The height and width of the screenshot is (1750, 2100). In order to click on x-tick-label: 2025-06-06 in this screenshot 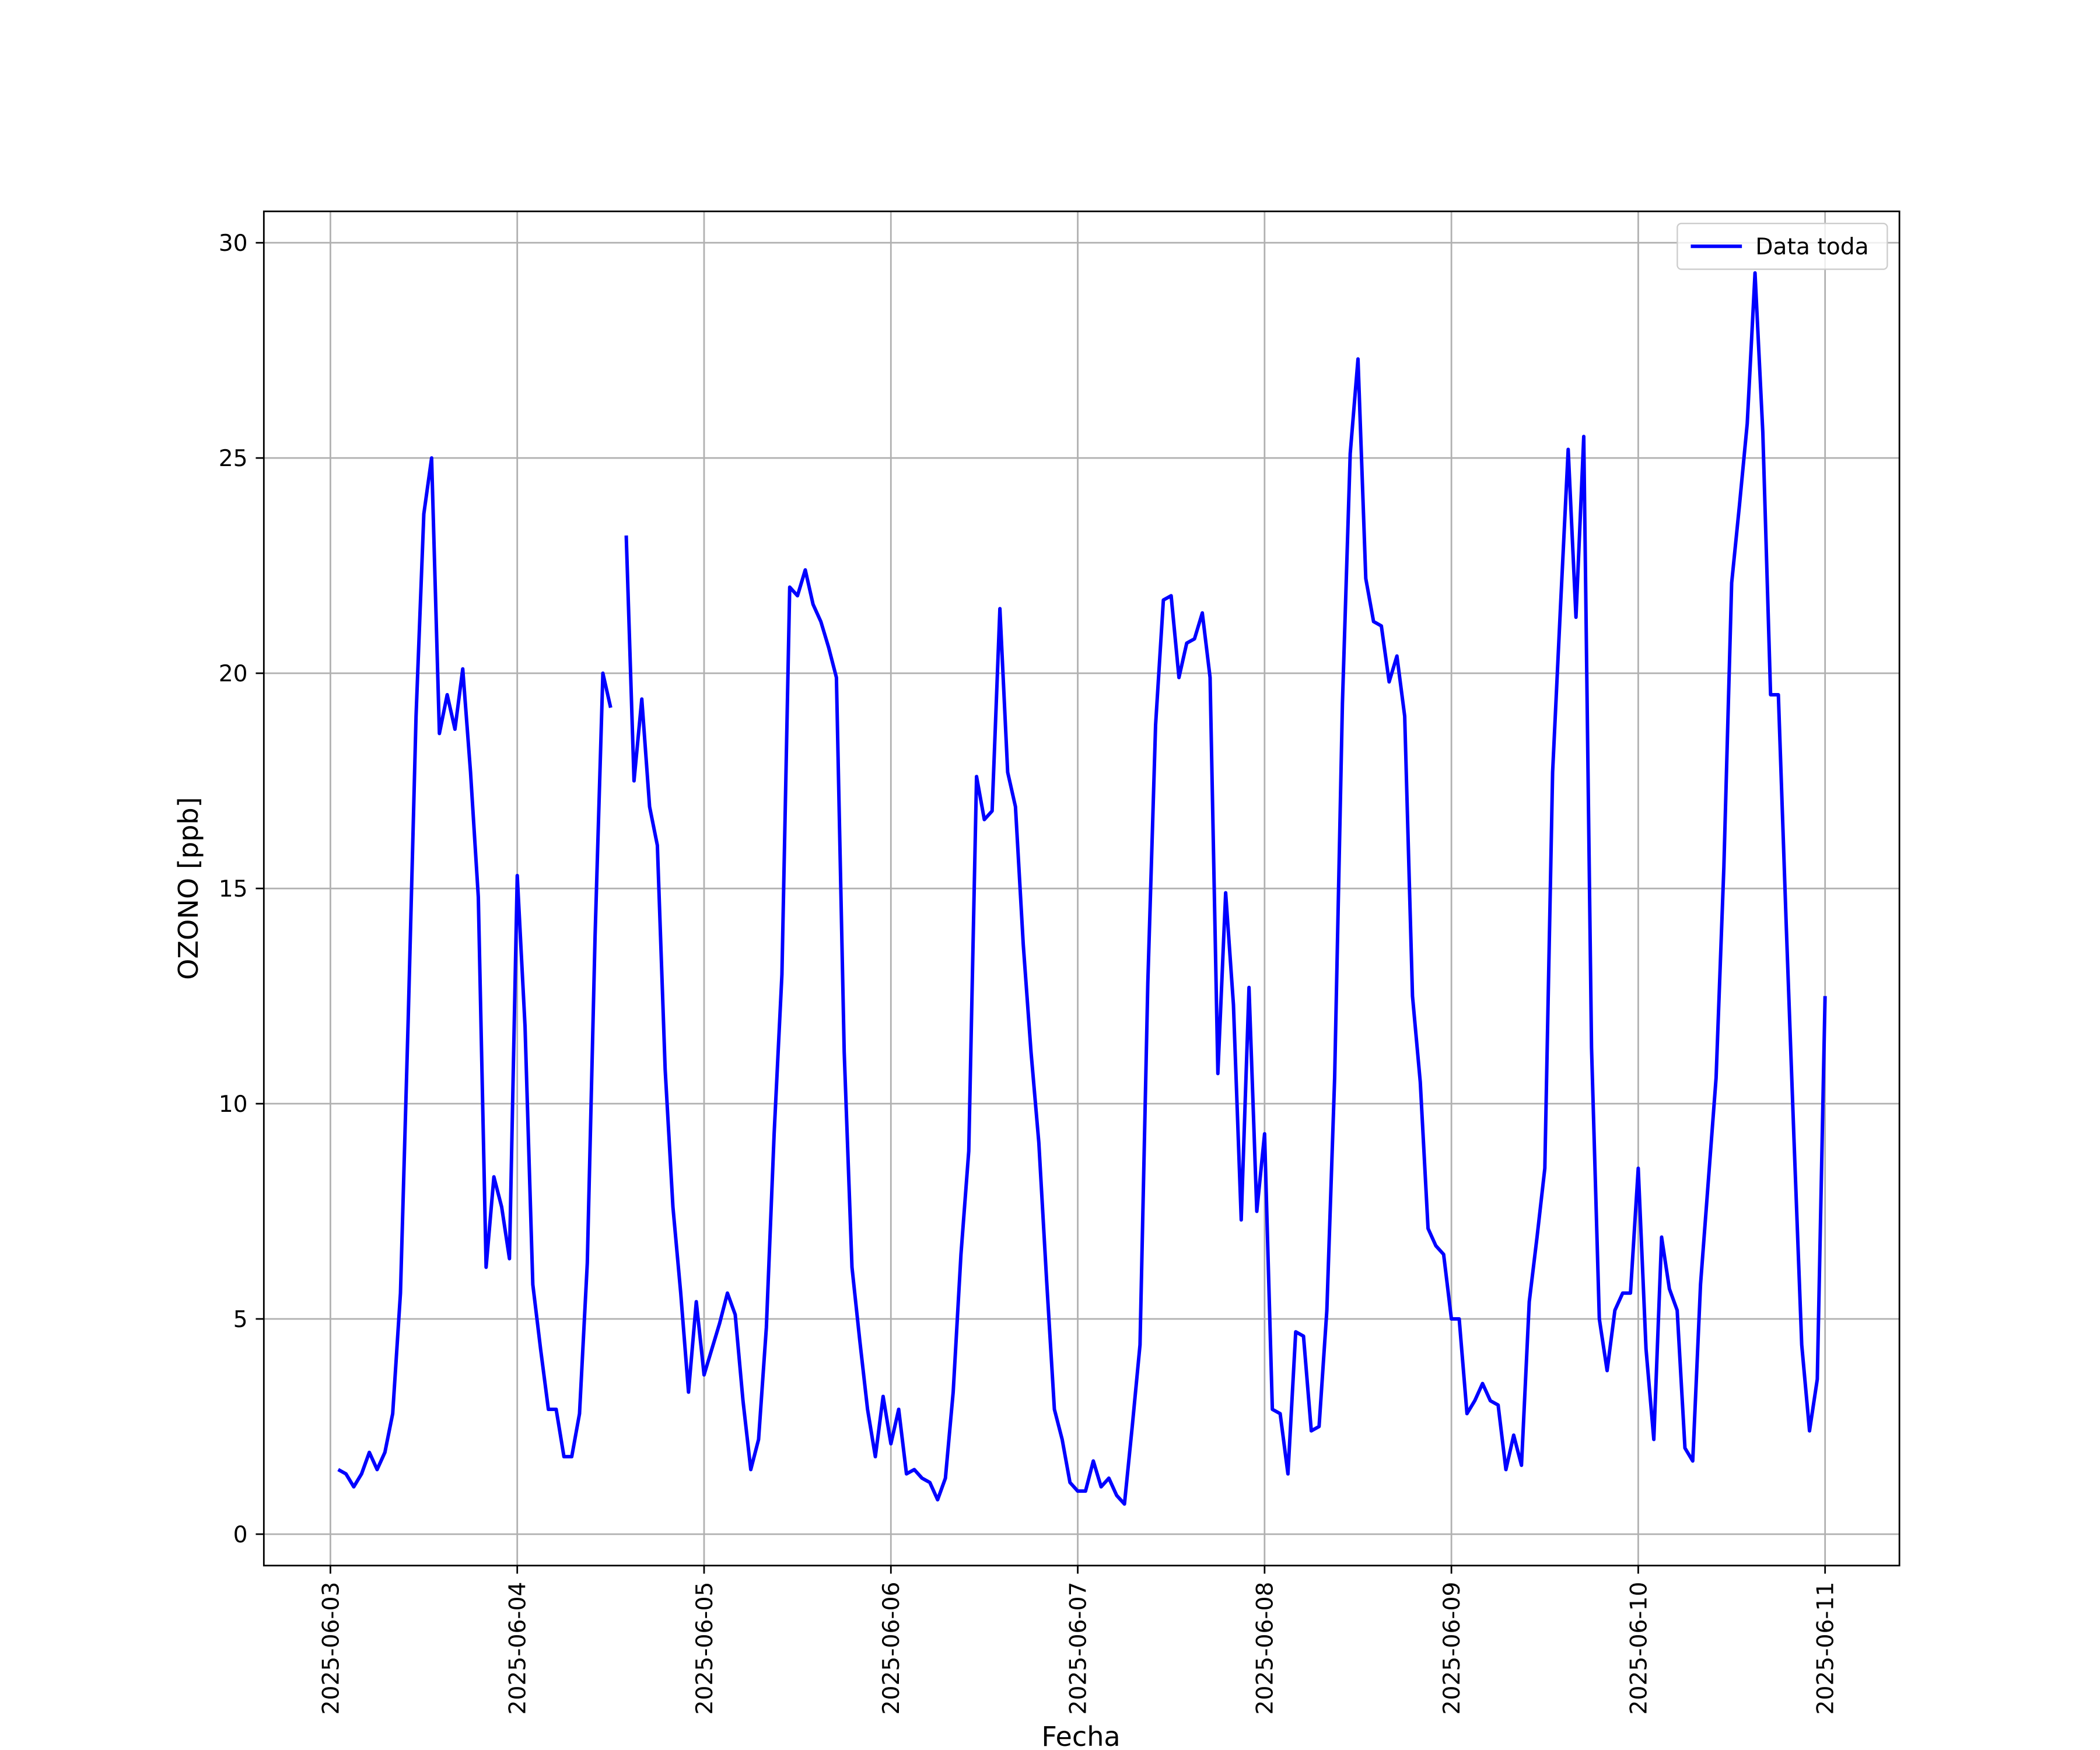, I will do `click(891, 1648)`.